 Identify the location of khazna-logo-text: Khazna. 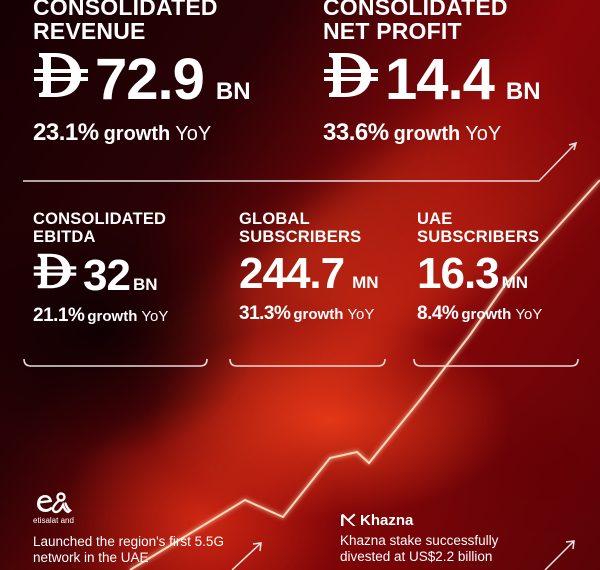
(387, 520).